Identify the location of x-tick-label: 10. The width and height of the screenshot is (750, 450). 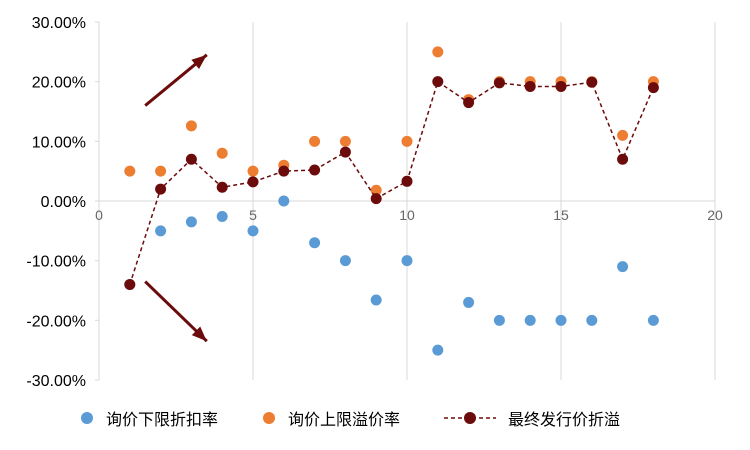
(407, 215).